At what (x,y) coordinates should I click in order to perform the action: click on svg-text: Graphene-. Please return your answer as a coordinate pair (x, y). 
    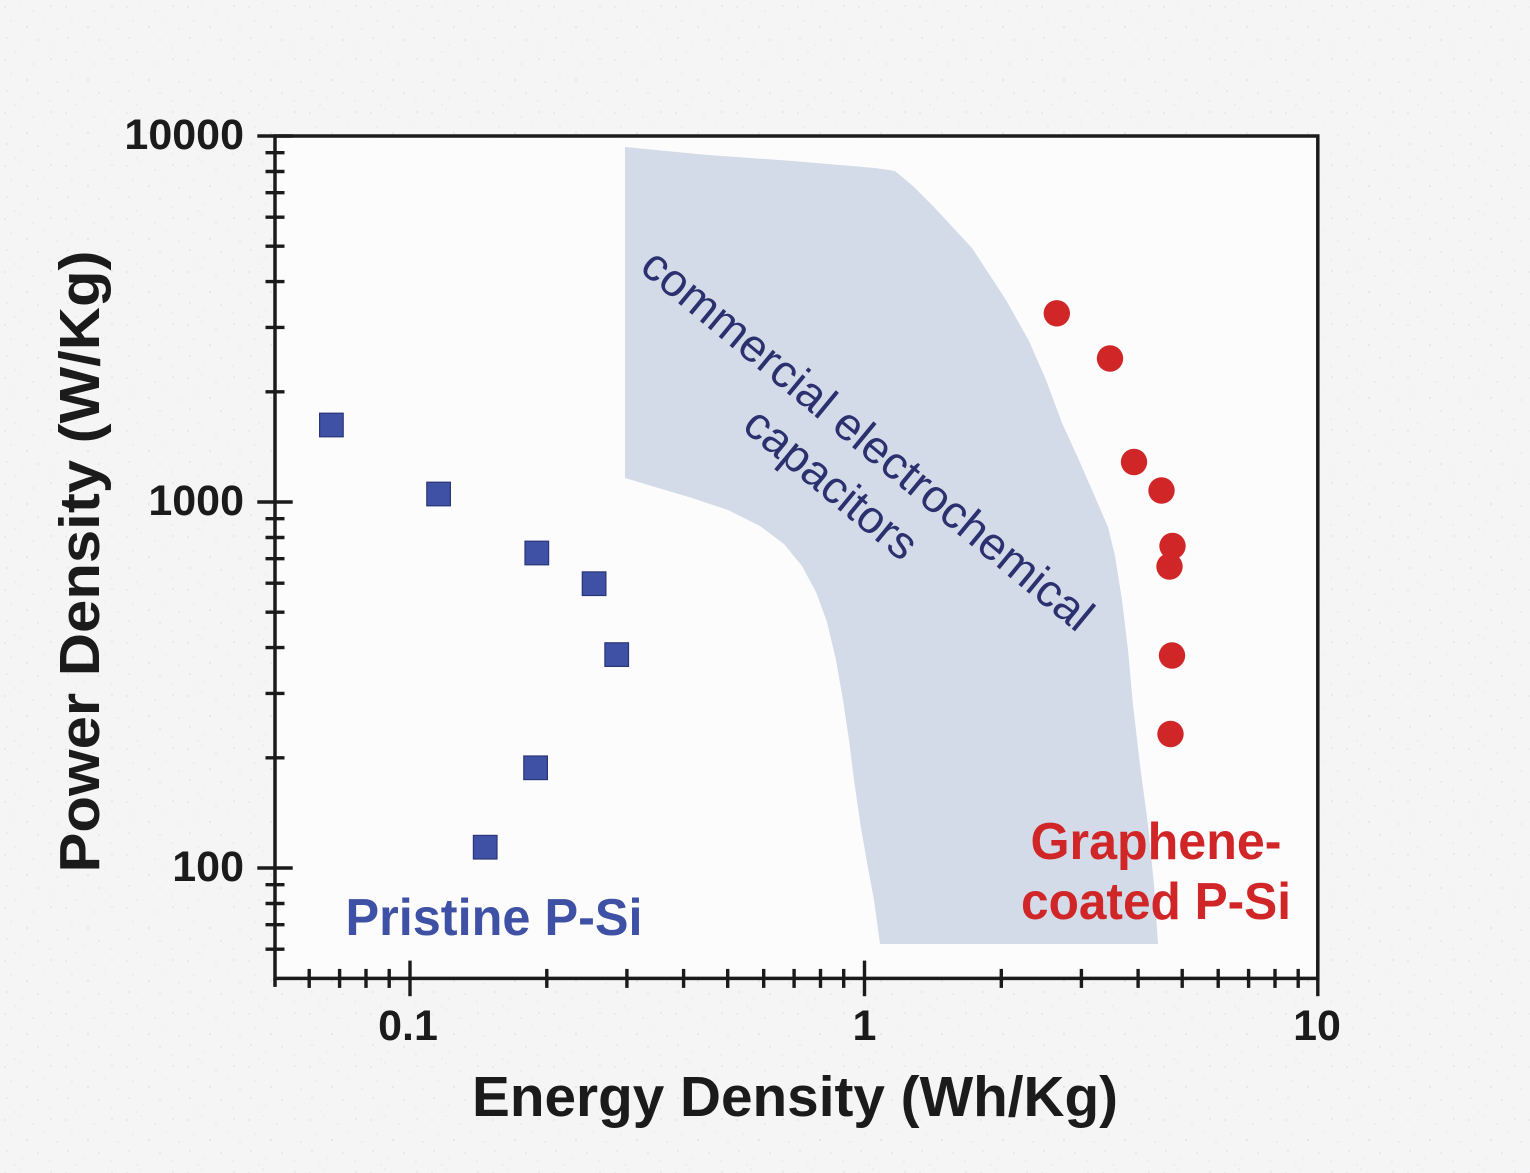
    Looking at the image, I should click on (1156, 842).